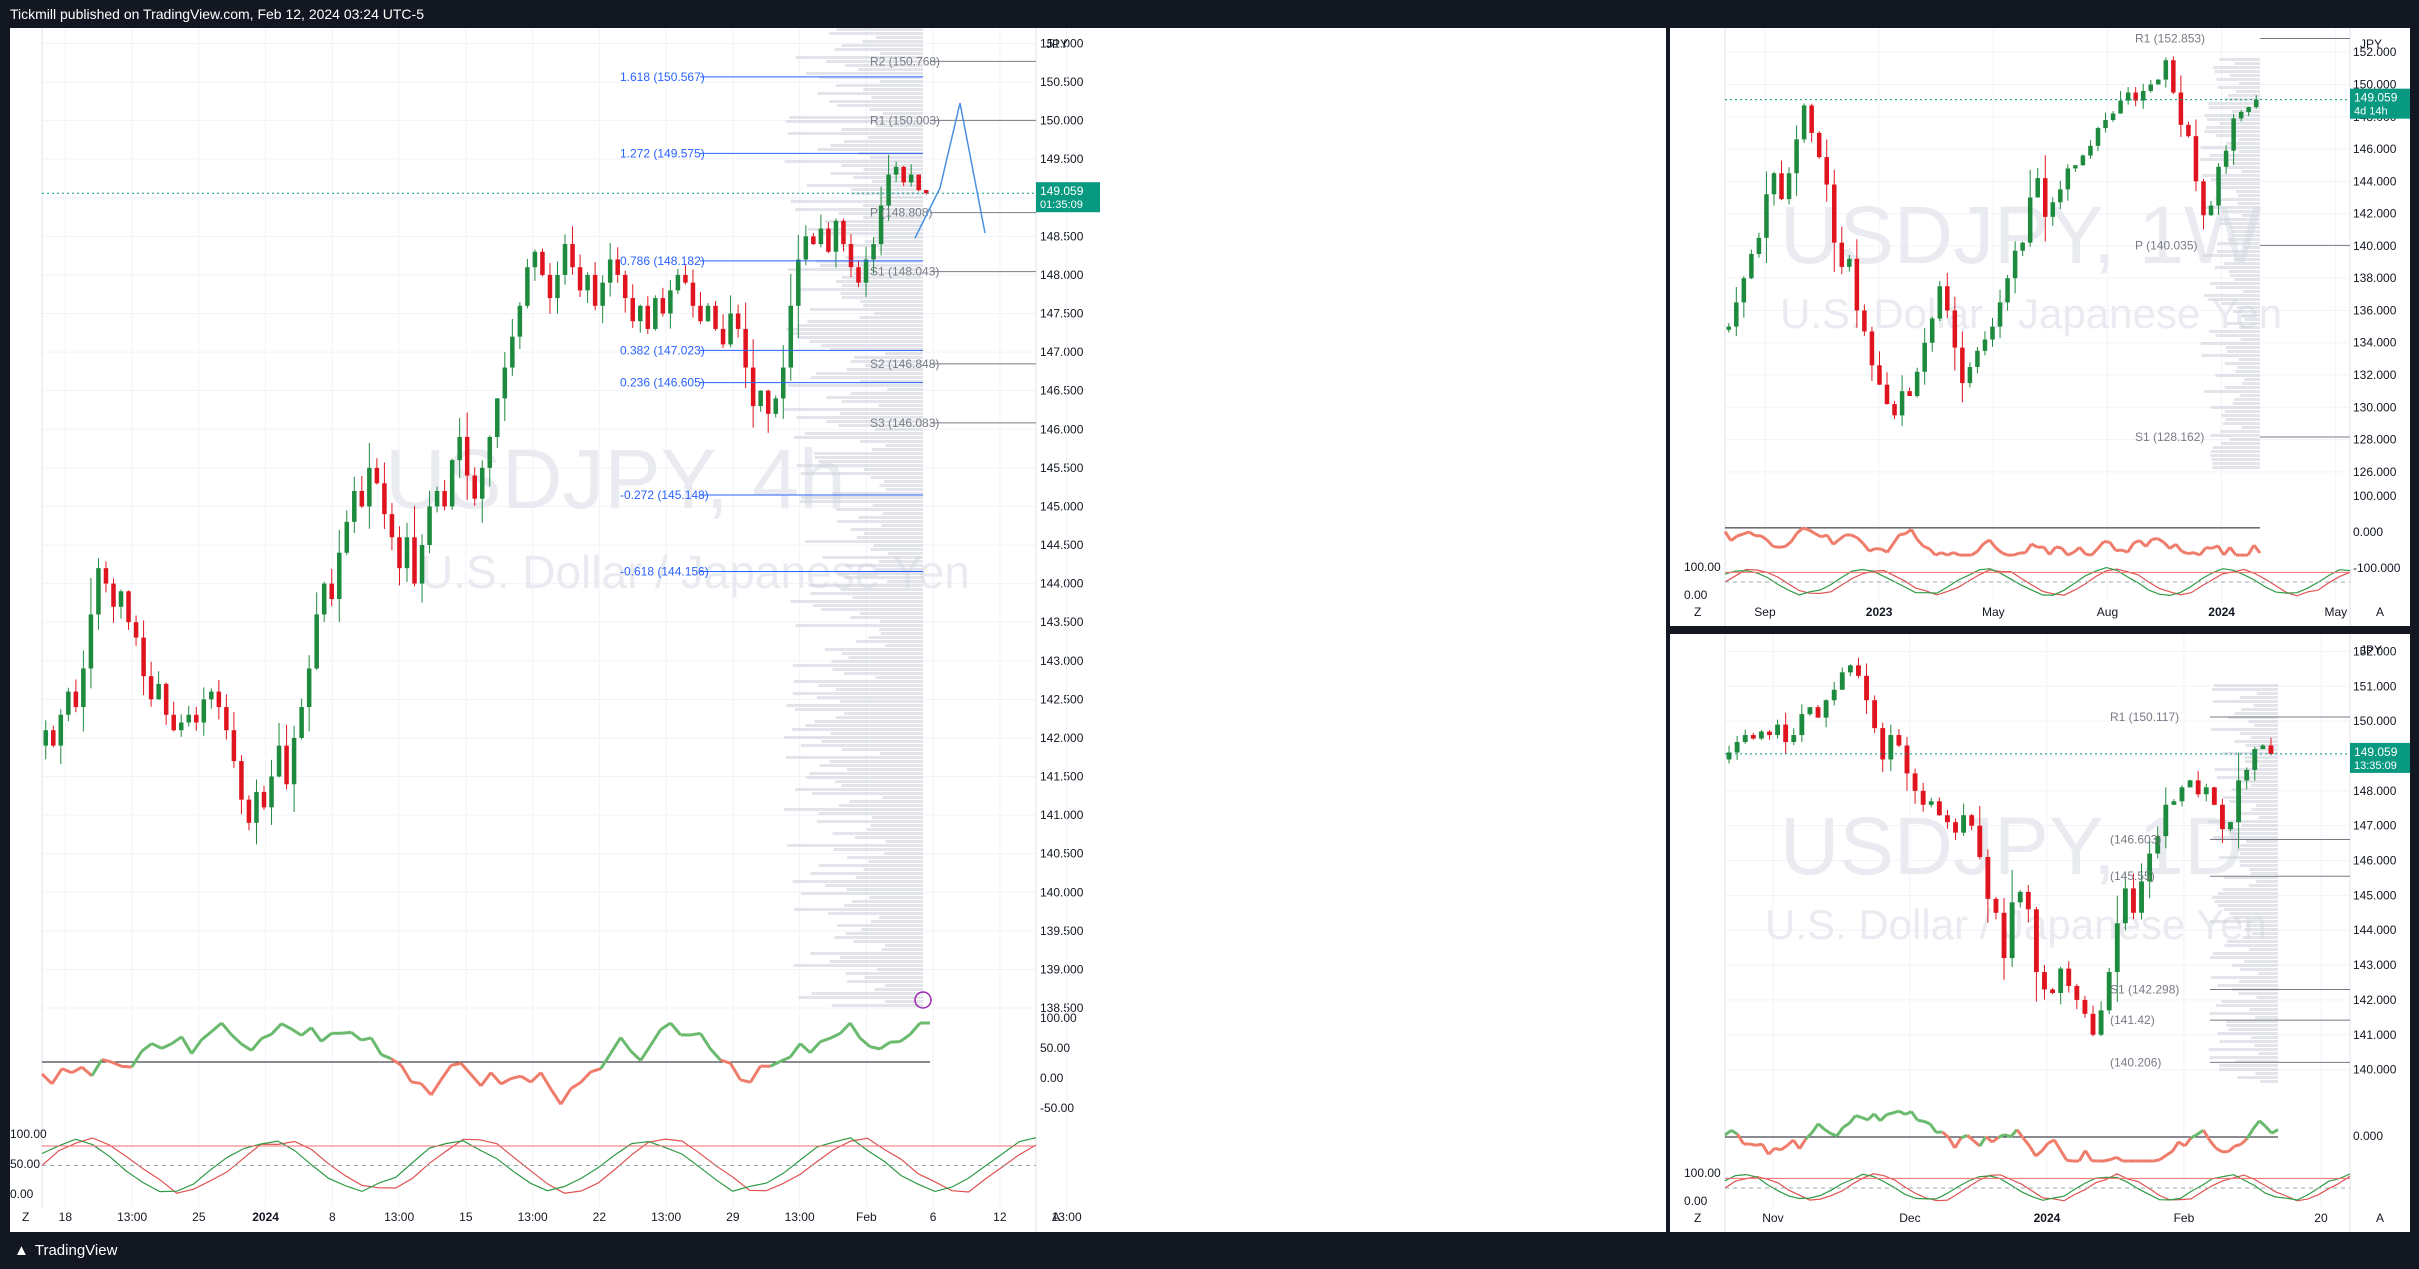 The image size is (2419, 1269). What do you see at coordinates (1062, 738) in the screenshot?
I see `main-price-tick: 142.000` at bounding box center [1062, 738].